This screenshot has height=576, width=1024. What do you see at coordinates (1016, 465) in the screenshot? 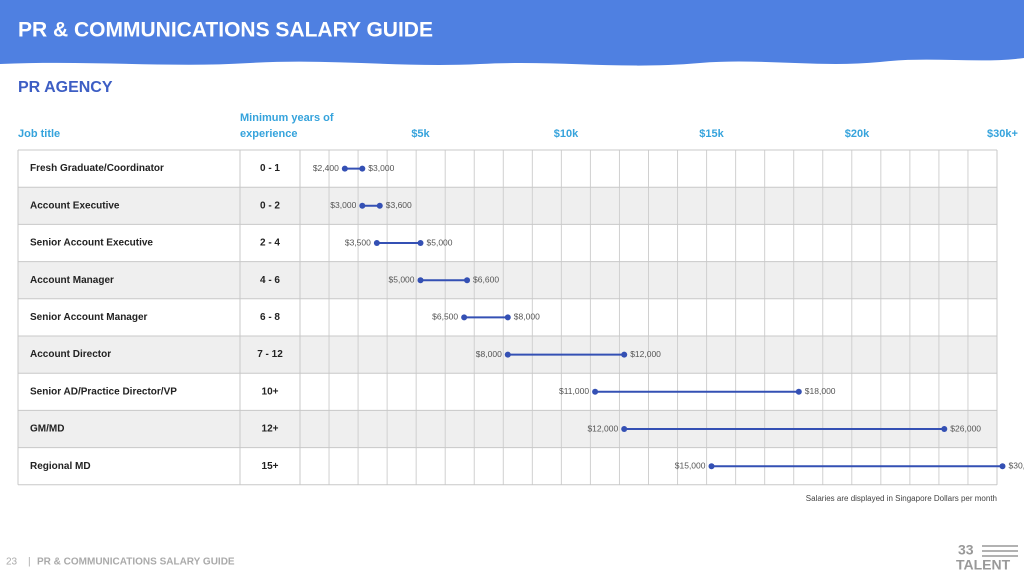
I see `value-label: $30,000` at bounding box center [1016, 465].